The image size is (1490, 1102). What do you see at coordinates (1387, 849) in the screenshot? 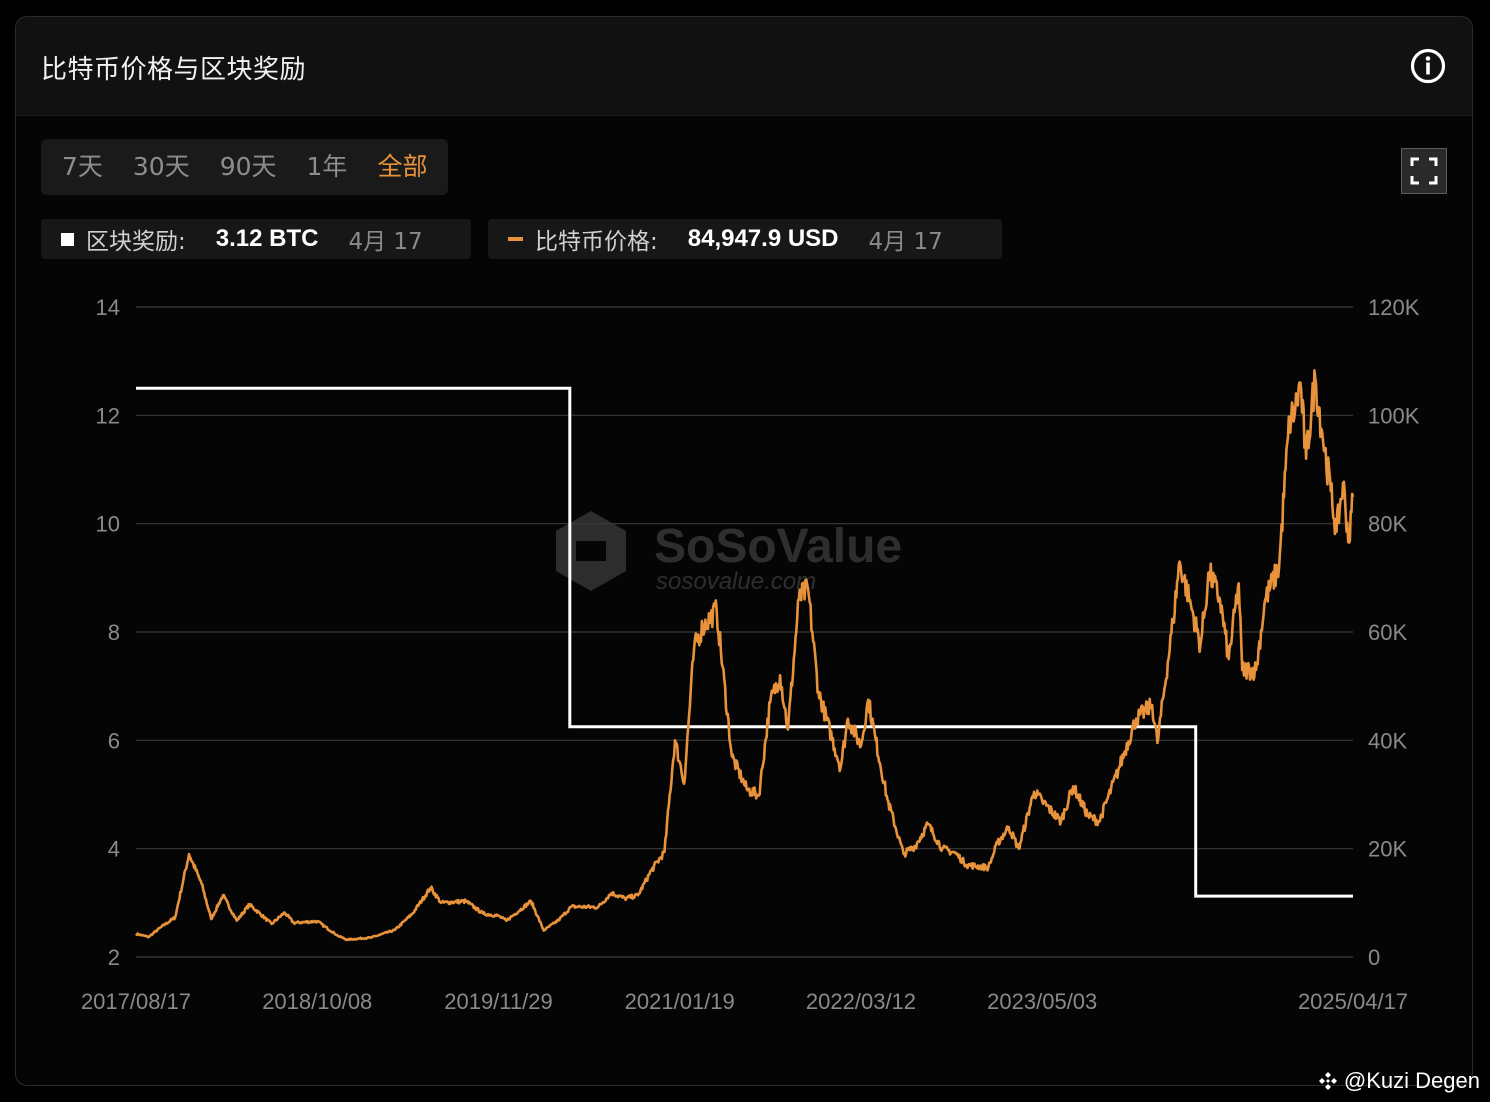
I see `y-right-tick-label: 20K` at bounding box center [1387, 849].